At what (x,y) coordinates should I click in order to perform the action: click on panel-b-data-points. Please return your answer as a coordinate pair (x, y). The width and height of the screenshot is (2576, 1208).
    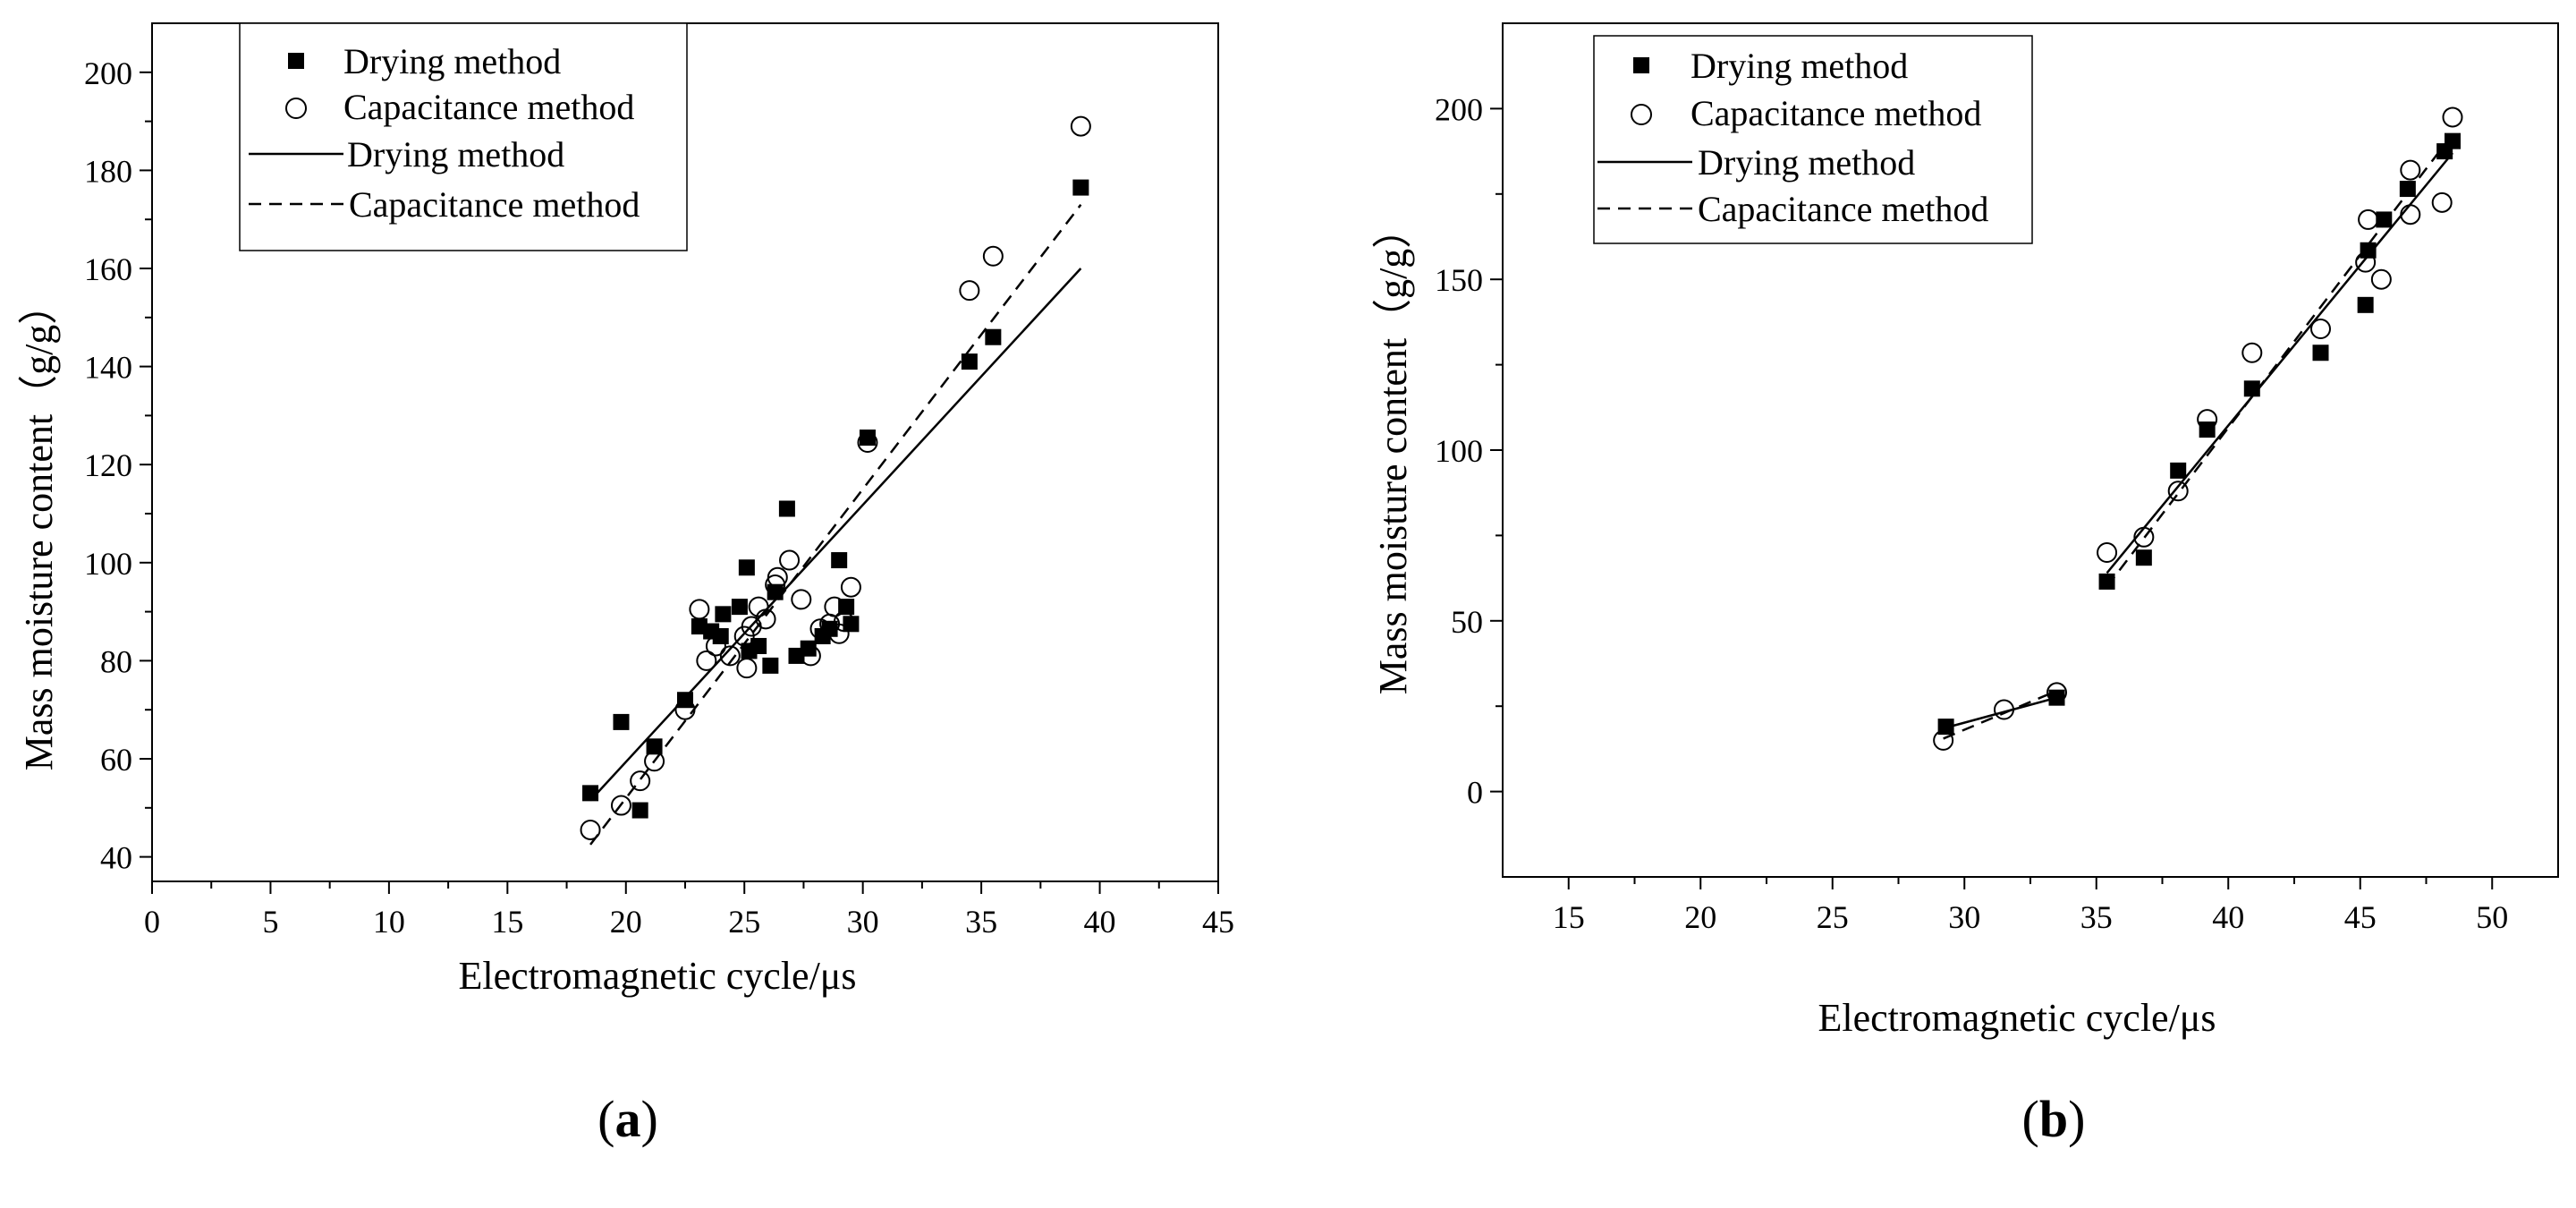
    Looking at the image, I should click on (2198, 429).